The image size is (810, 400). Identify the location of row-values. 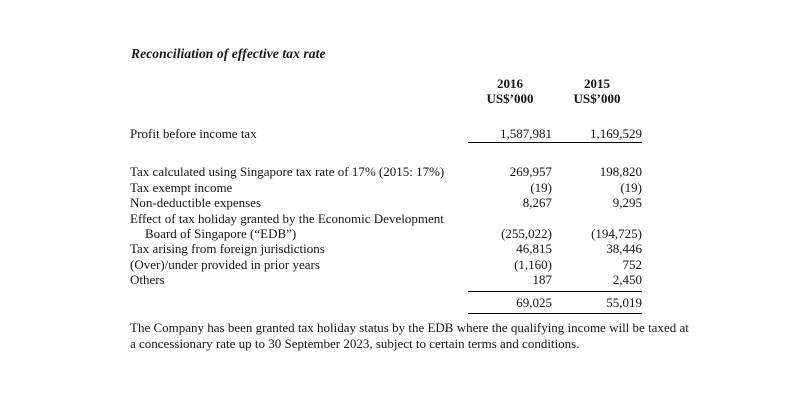
(555, 218).